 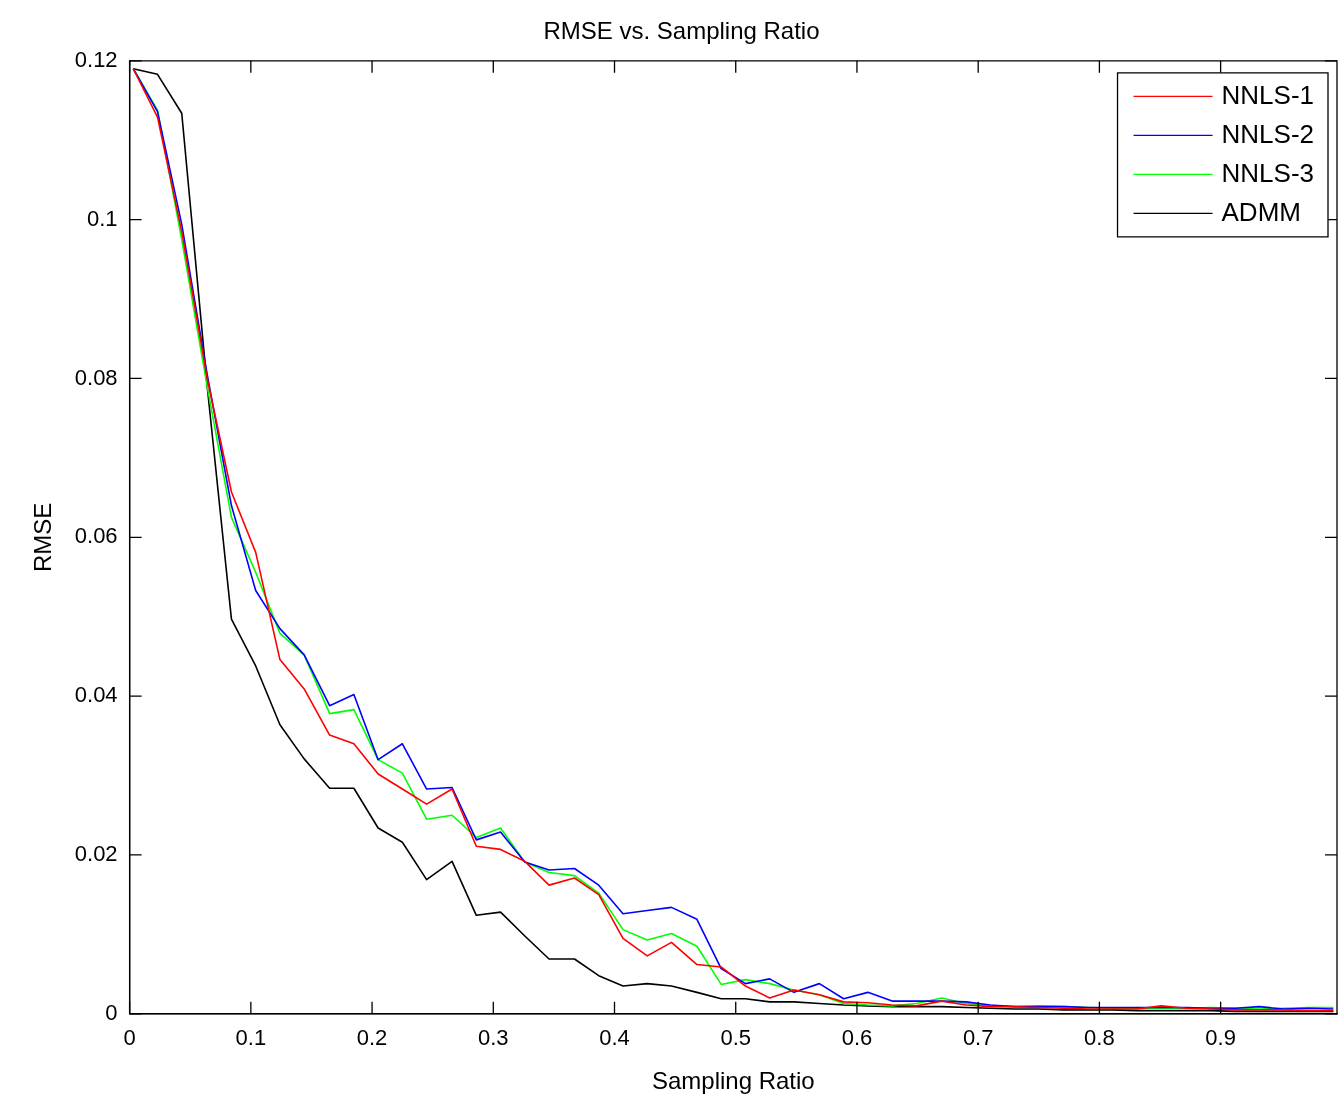 What do you see at coordinates (1261, 212) in the screenshot?
I see `legend-label: ADMM` at bounding box center [1261, 212].